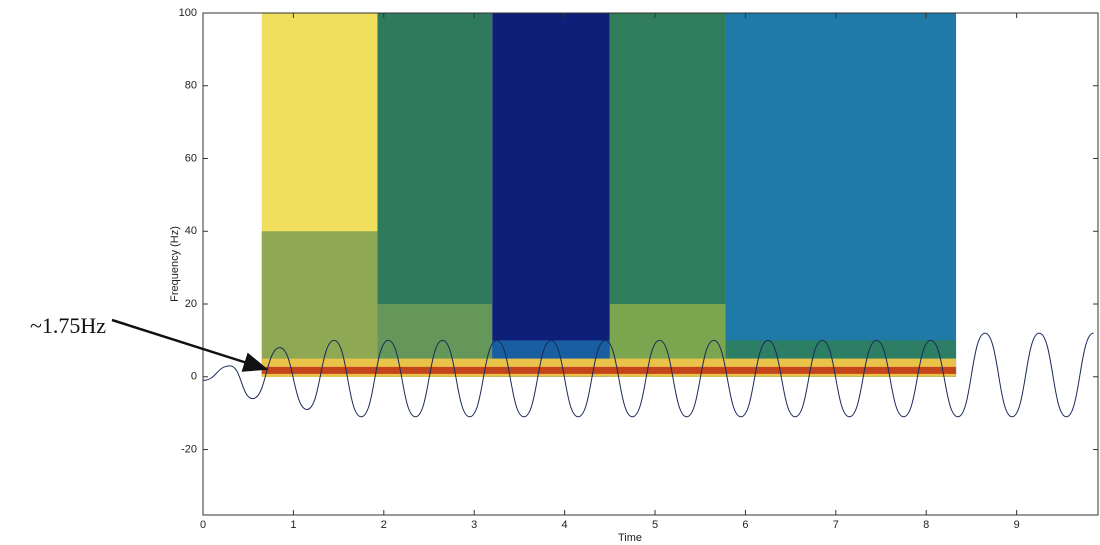 This screenshot has height=545, width=1100. I want to click on x-tick-label: 9, so click(1017, 525).